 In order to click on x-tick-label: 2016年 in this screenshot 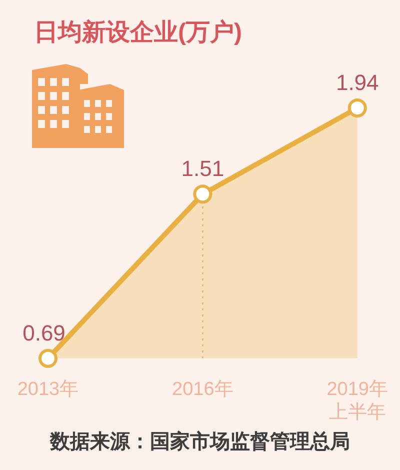, I will do `click(203, 389)`.